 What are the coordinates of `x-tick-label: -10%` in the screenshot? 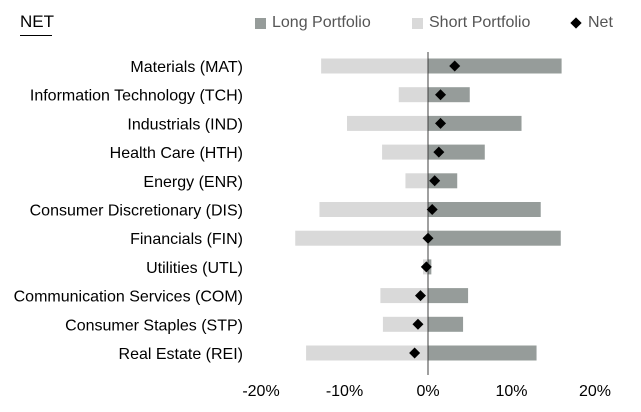 It's located at (344, 391).